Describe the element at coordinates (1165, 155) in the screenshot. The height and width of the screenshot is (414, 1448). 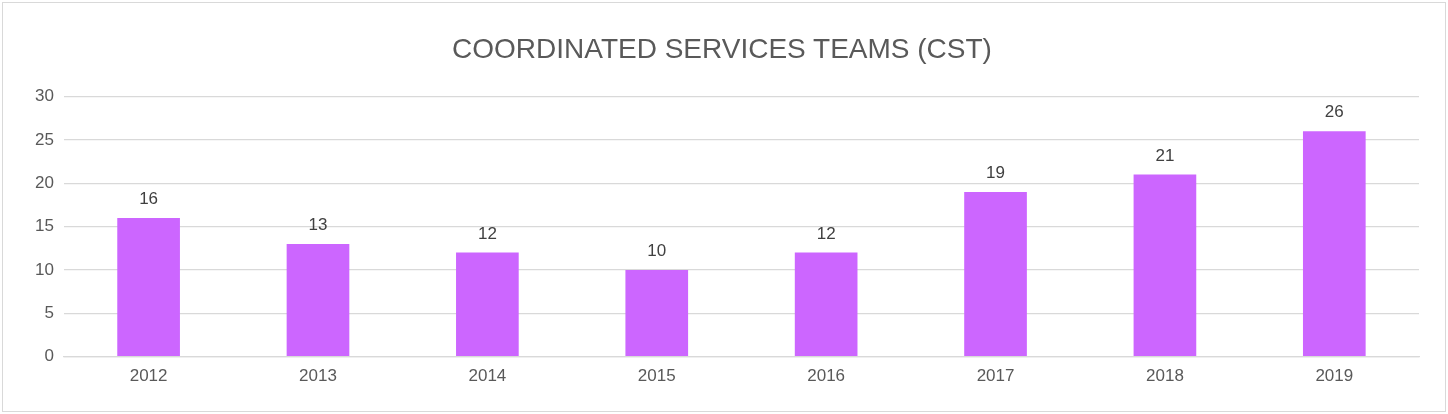
I see `data-label: 21` at that location.